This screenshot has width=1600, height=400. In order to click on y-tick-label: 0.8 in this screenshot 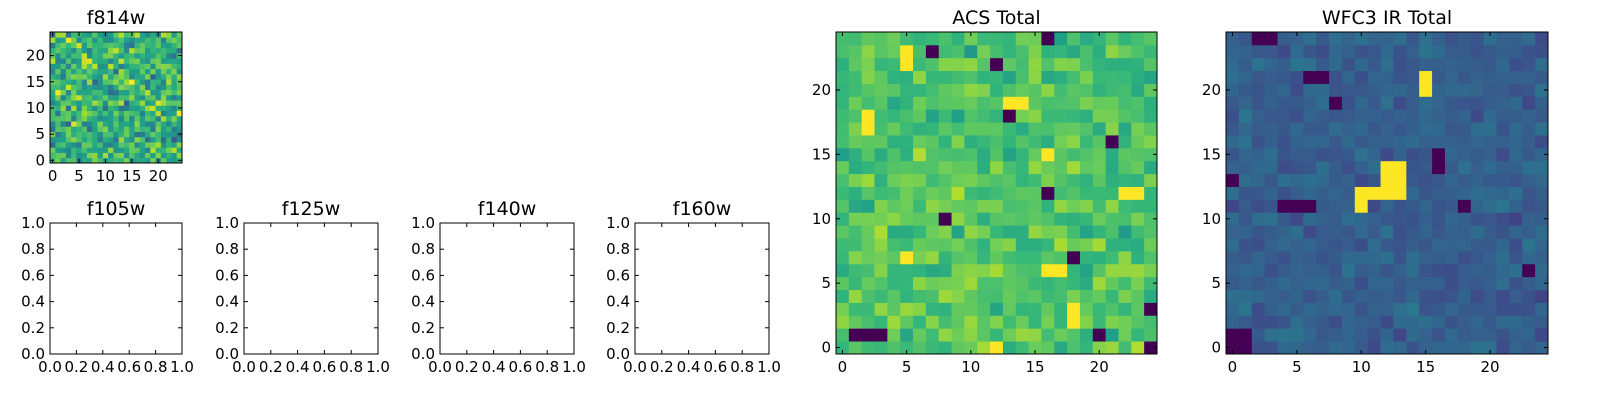, I will do `click(423, 249)`.